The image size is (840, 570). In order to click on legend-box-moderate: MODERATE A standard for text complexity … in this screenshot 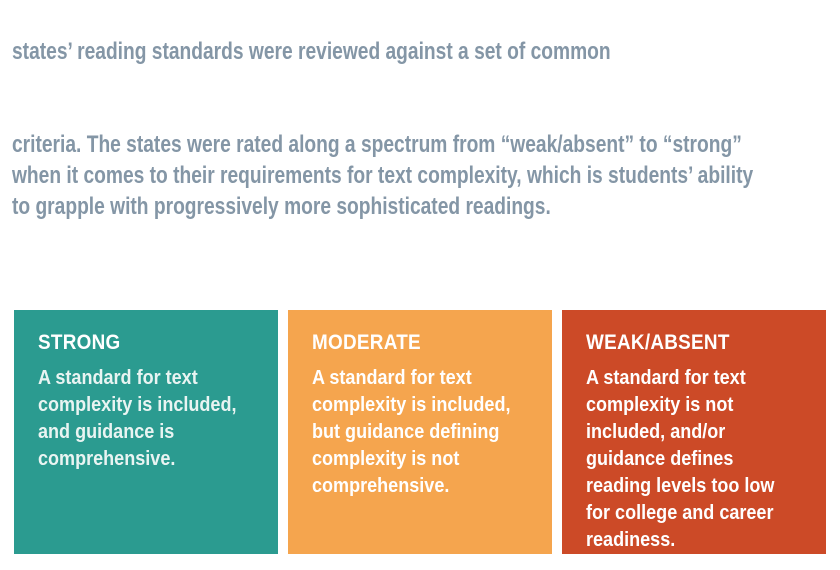, I will do `click(420, 432)`.